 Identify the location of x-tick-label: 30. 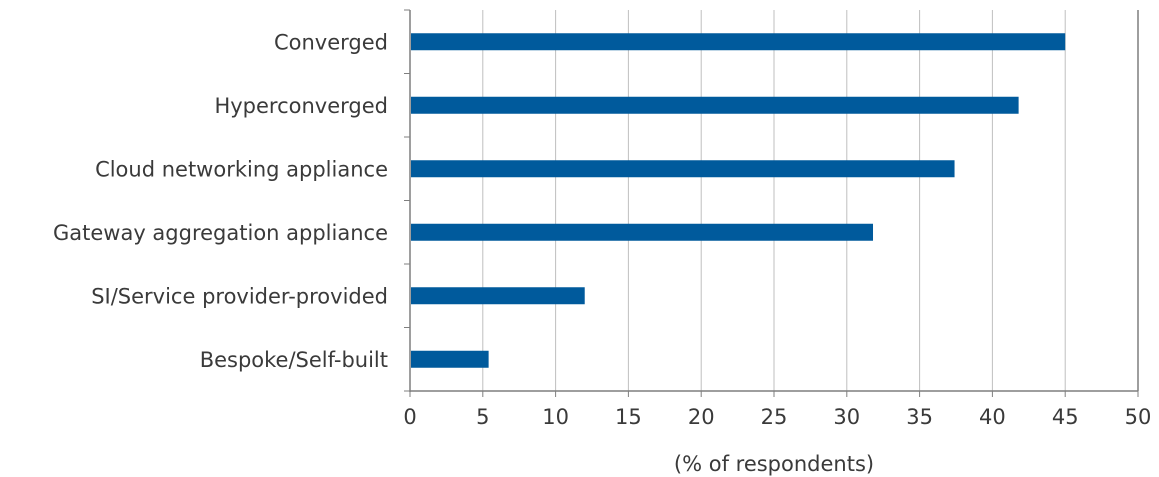
(846, 417).